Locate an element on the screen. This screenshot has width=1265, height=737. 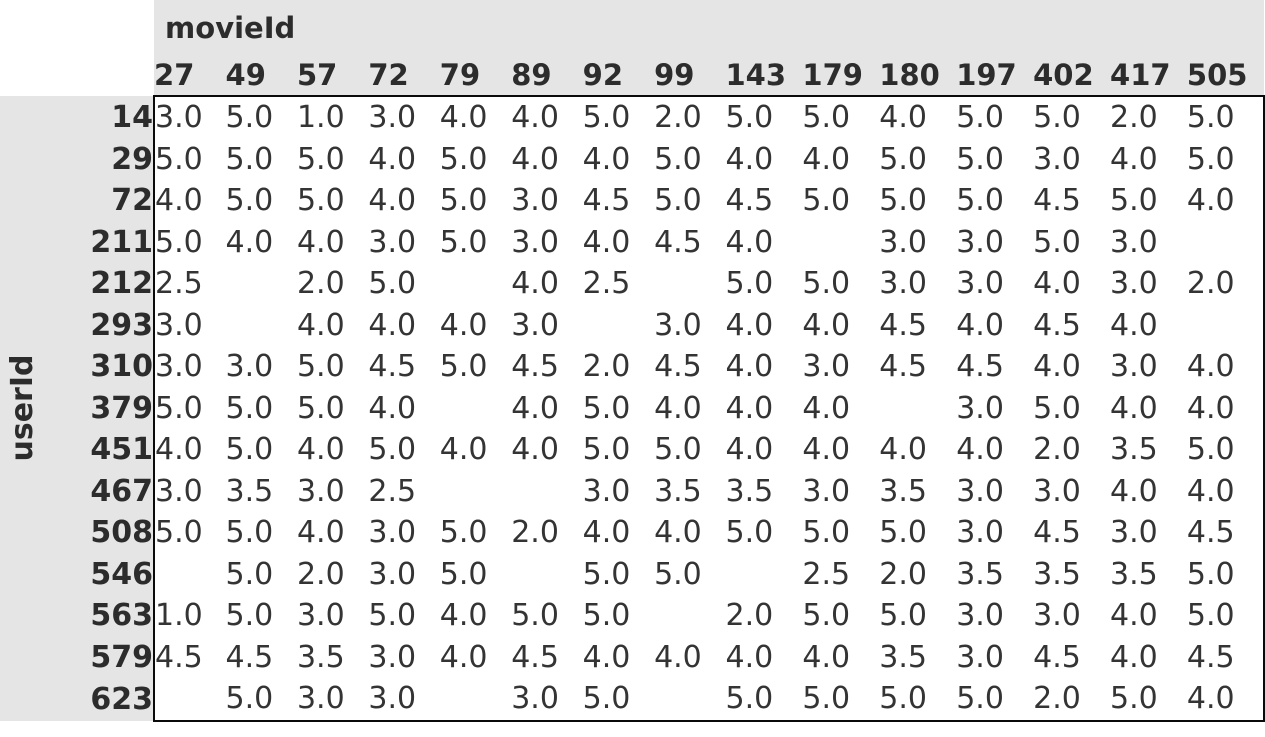
row-index-623: 623 is located at coordinates (100, 699).